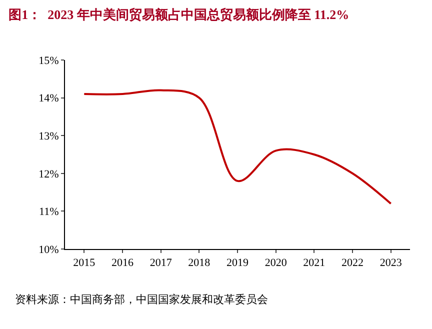  Describe the element at coordinates (48, 174) in the screenshot. I see `y-tick-label: 12%` at that location.